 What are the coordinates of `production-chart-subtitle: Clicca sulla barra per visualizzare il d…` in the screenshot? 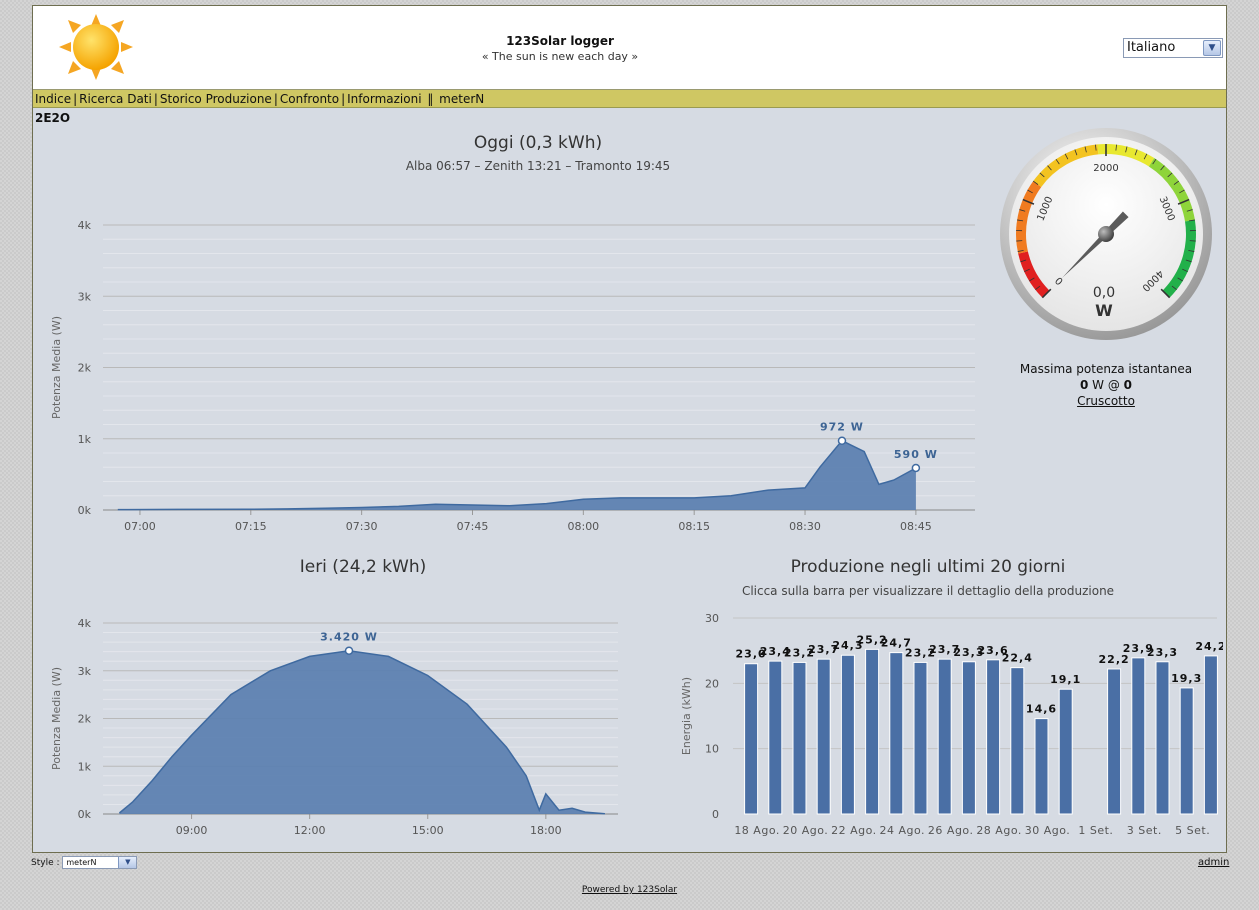 It's located at (928, 591).